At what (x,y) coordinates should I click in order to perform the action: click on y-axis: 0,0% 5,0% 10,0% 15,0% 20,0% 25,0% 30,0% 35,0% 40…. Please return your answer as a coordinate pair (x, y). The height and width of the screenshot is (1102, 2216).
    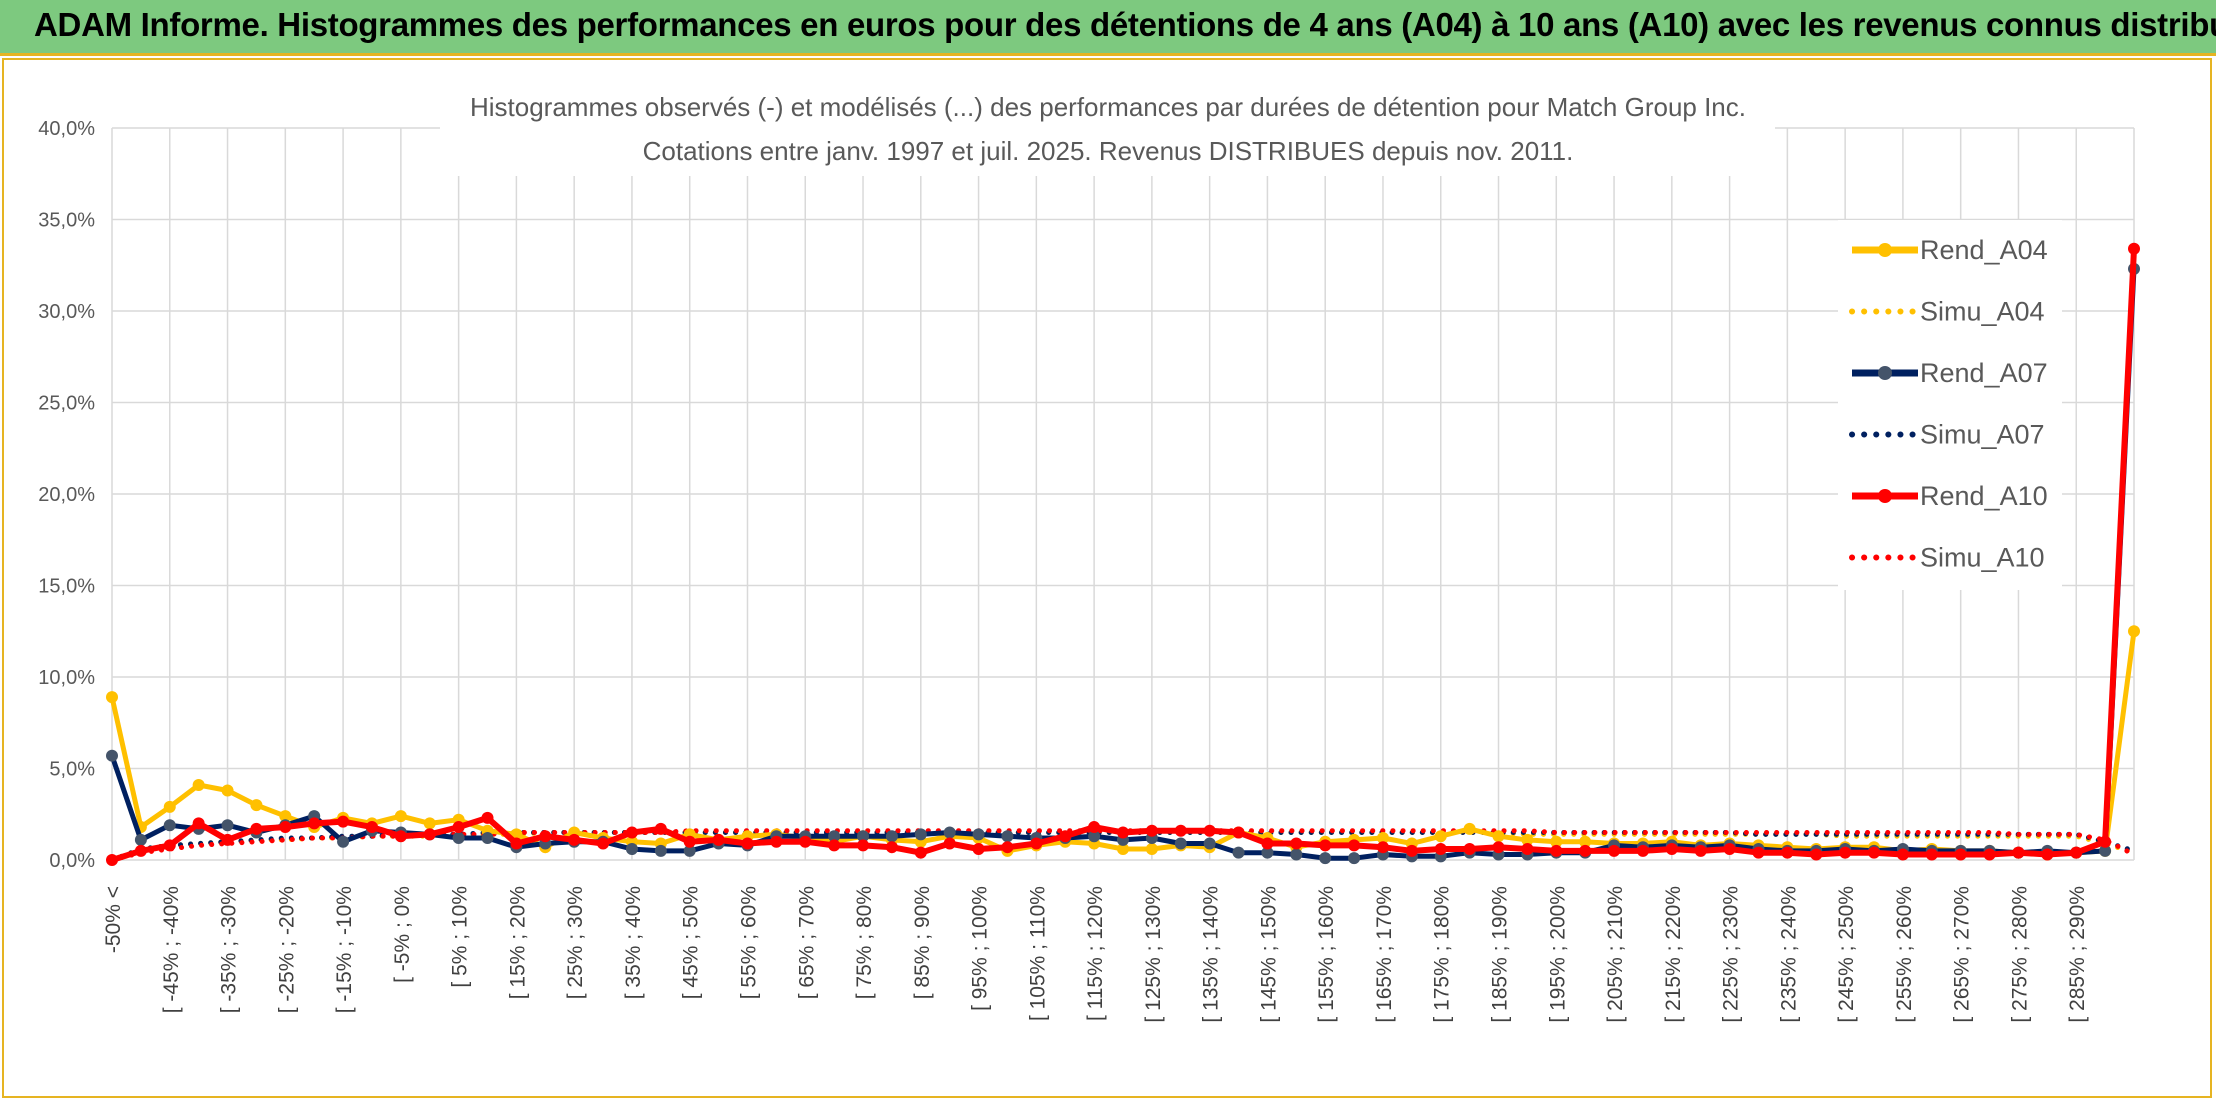
    Looking at the image, I should click on (66, 495).